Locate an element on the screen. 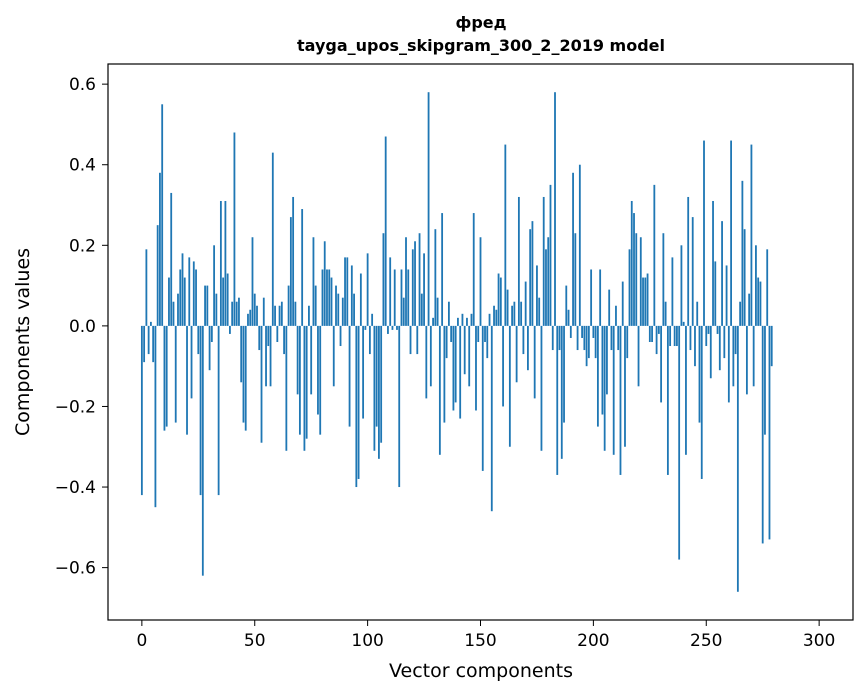 Image resolution: width=867 pixels, height=696 pixels. x-tick-label: 100 is located at coordinates (367, 641).